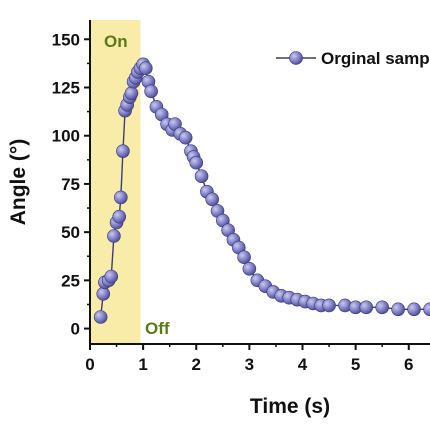 This screenshot has width=430, height=448. Describe the element at coordinates (75, 329) in the screenshot. I see `y-tick-label: 0` at that location.